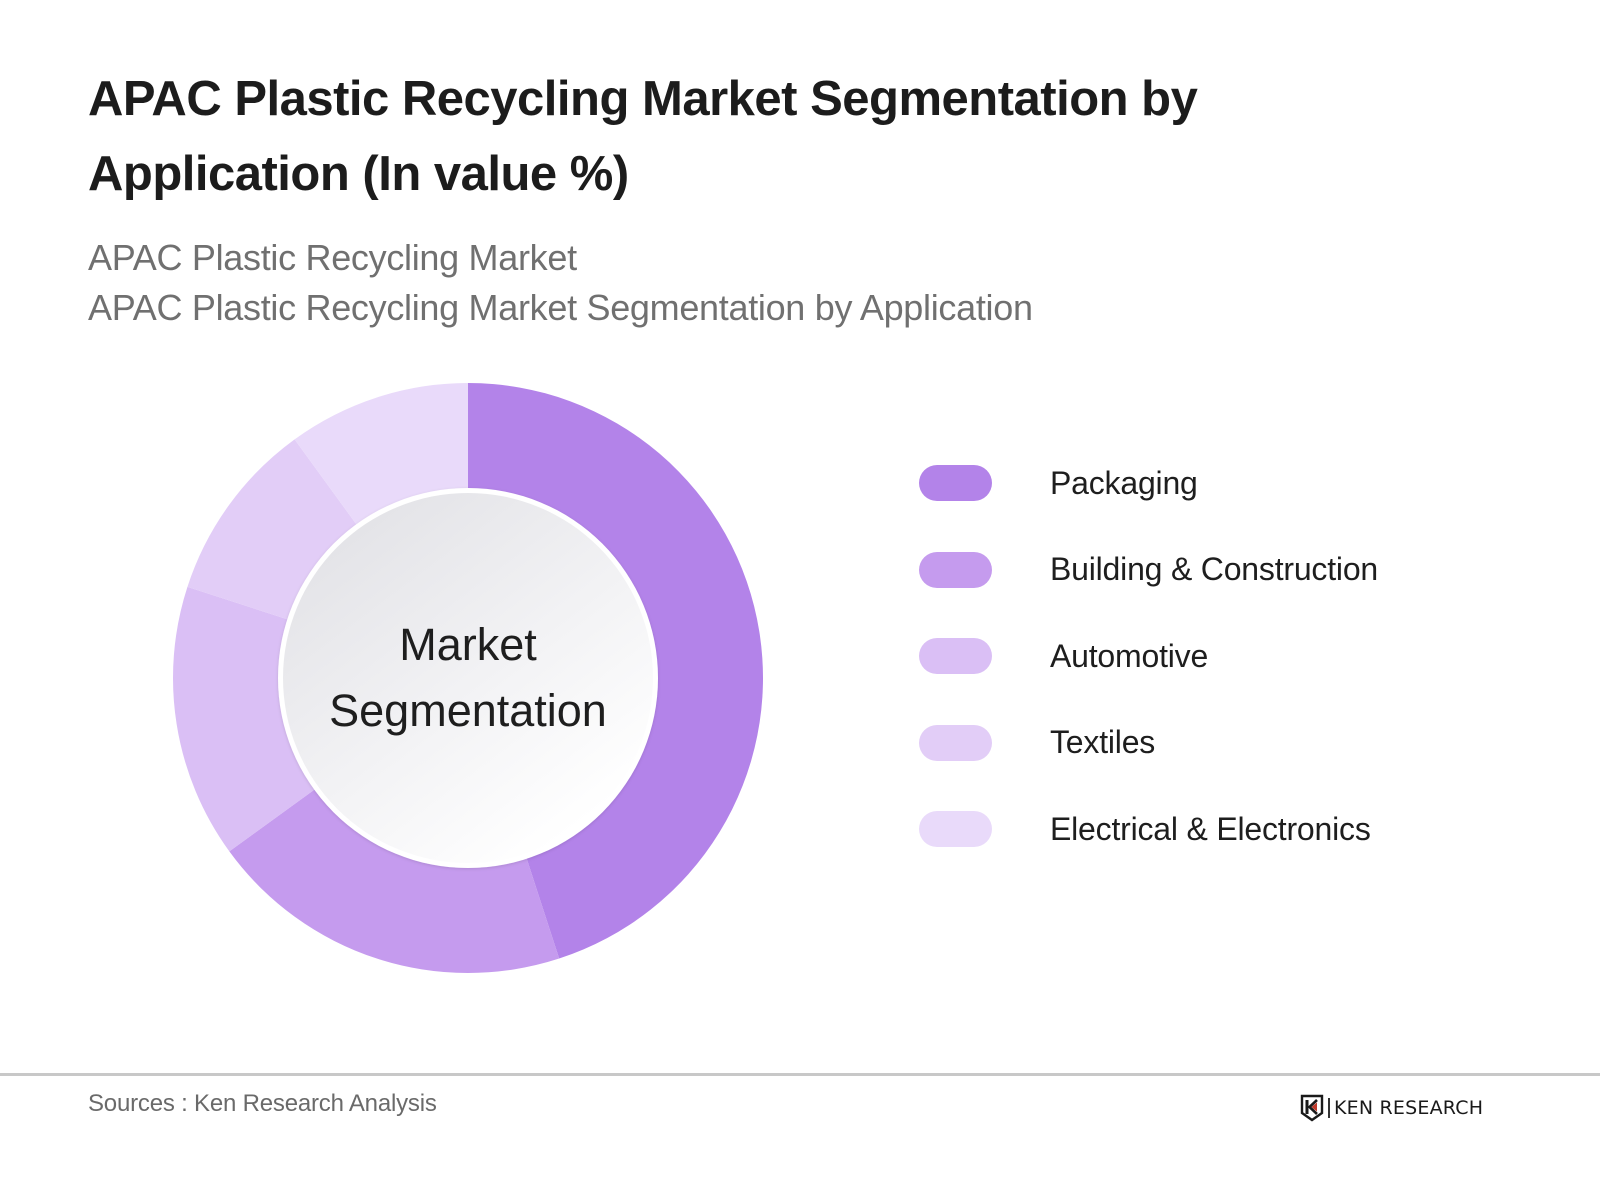  Describe the element at coordinates (332, 257) in the screenshot. I see `chart-subtitle-market: APAC Plastic Recycling Market` at that location.